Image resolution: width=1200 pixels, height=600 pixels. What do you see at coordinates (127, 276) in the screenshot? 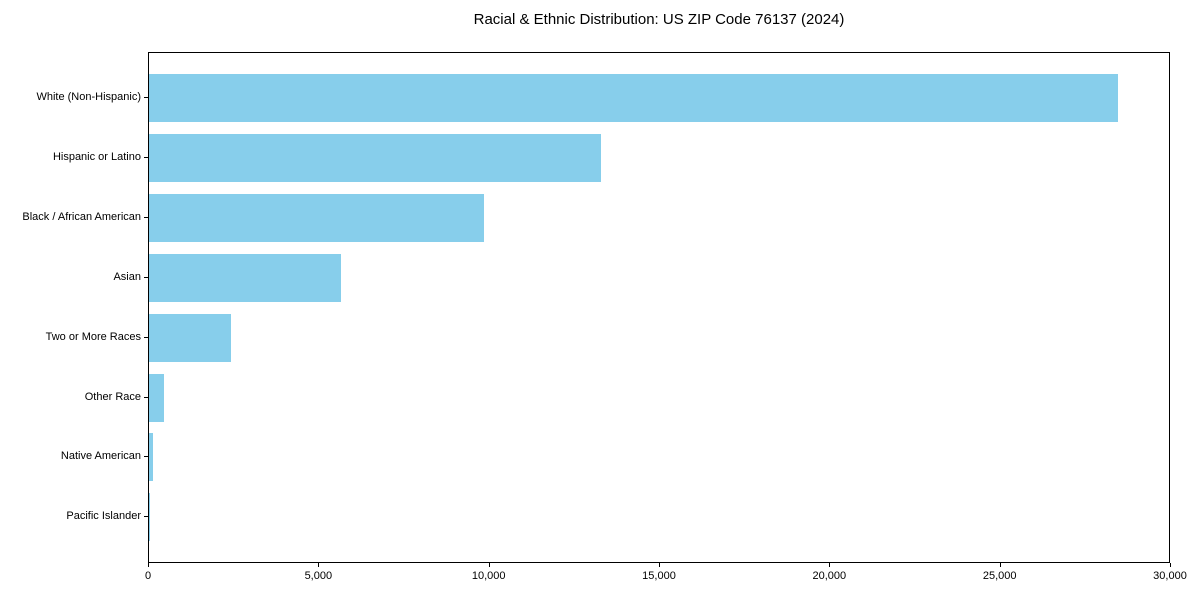
I see `y-tick-label: Asian` at bounding box center [127, 276].